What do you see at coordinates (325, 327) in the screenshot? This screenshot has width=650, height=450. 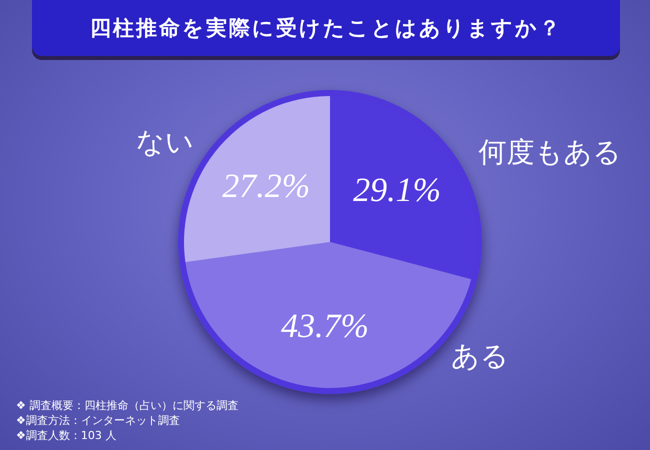 I see `data-label: 43.7%` at bounding box center [325, 327].